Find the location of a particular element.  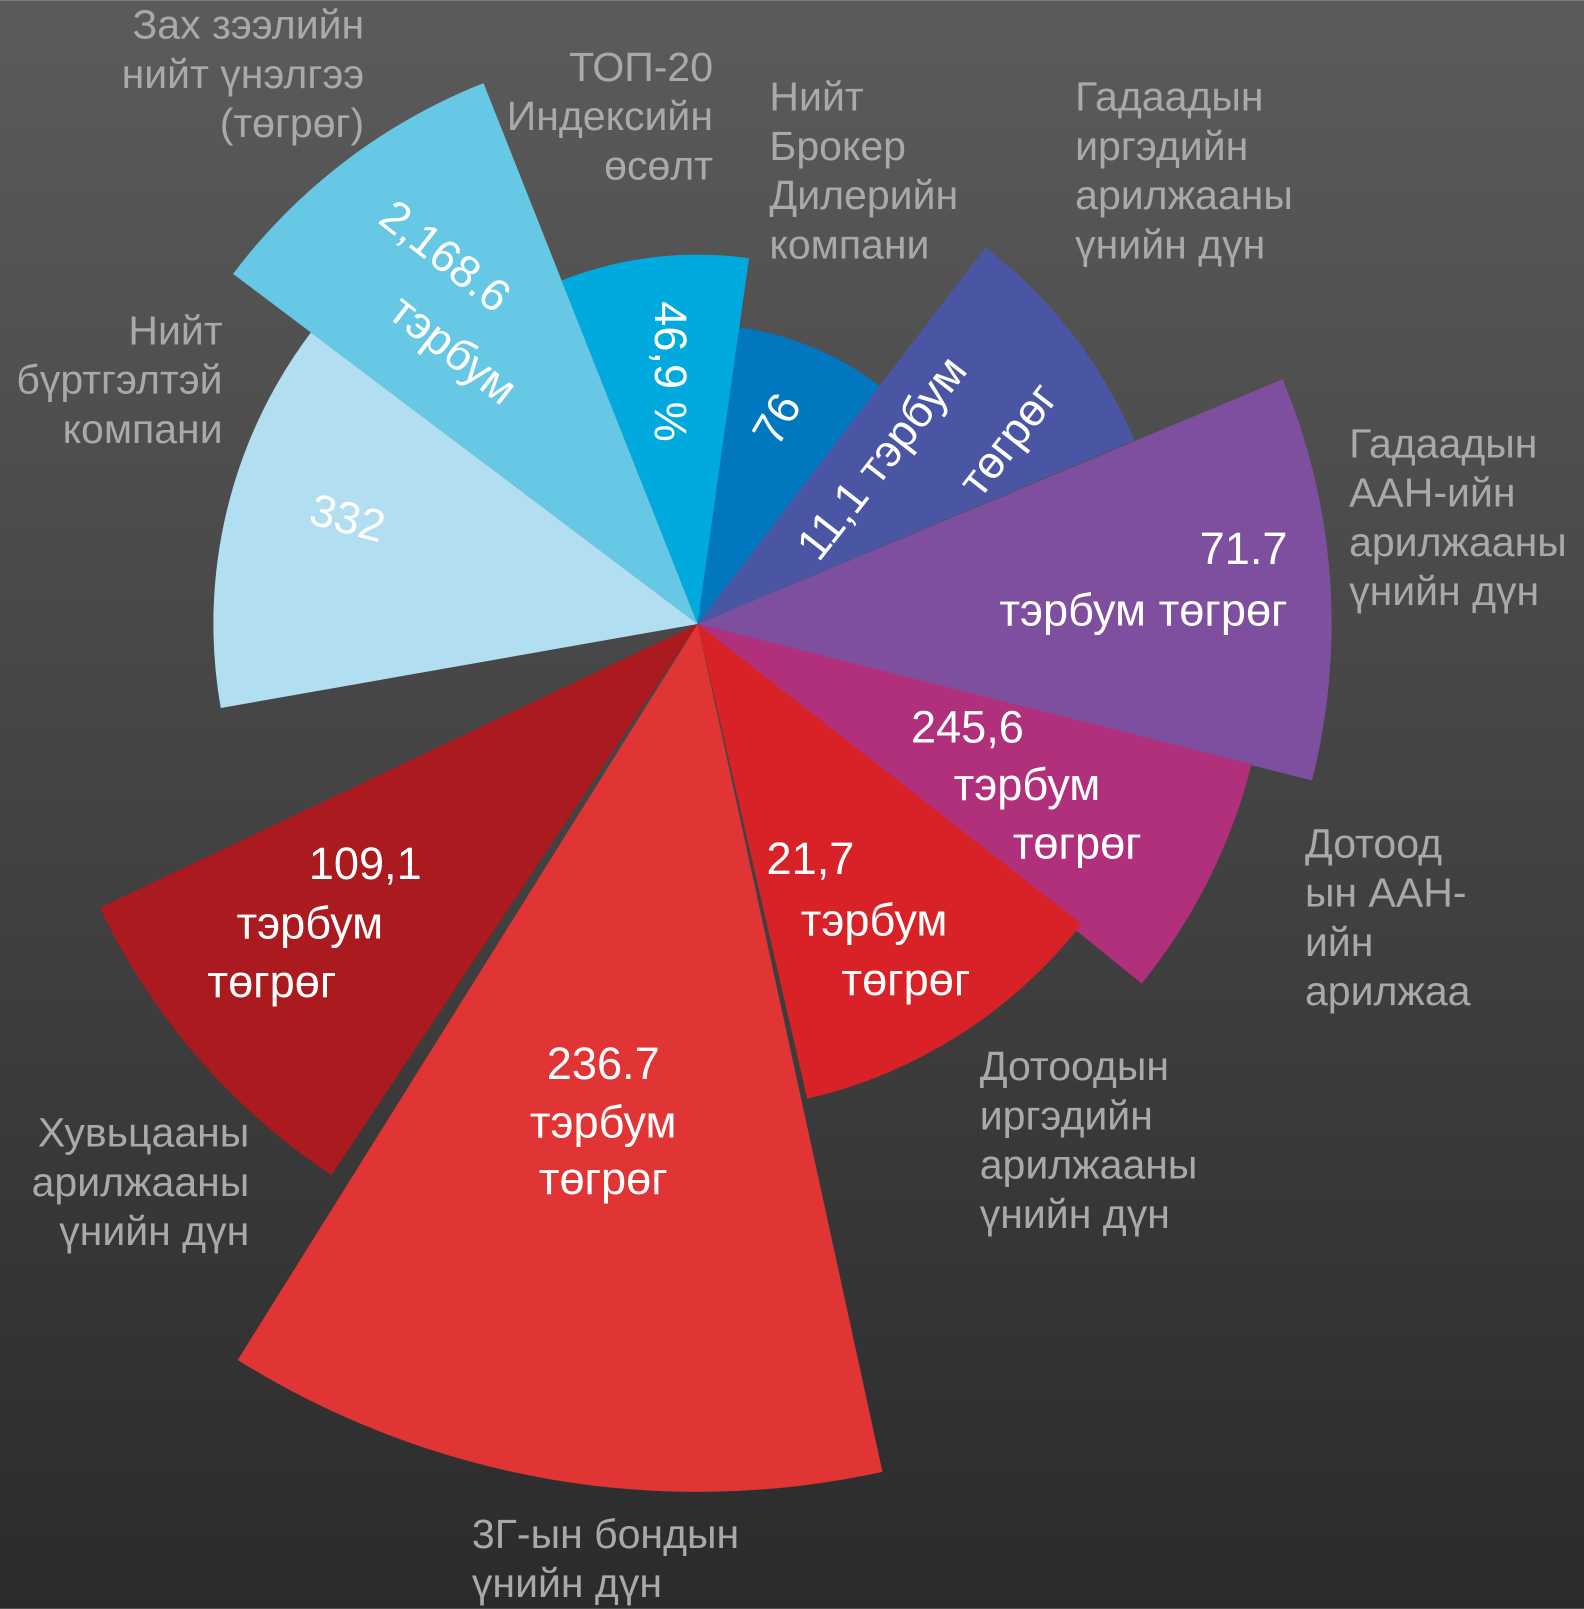

segment-value: 109,1 is located at coordinates (365, 863).